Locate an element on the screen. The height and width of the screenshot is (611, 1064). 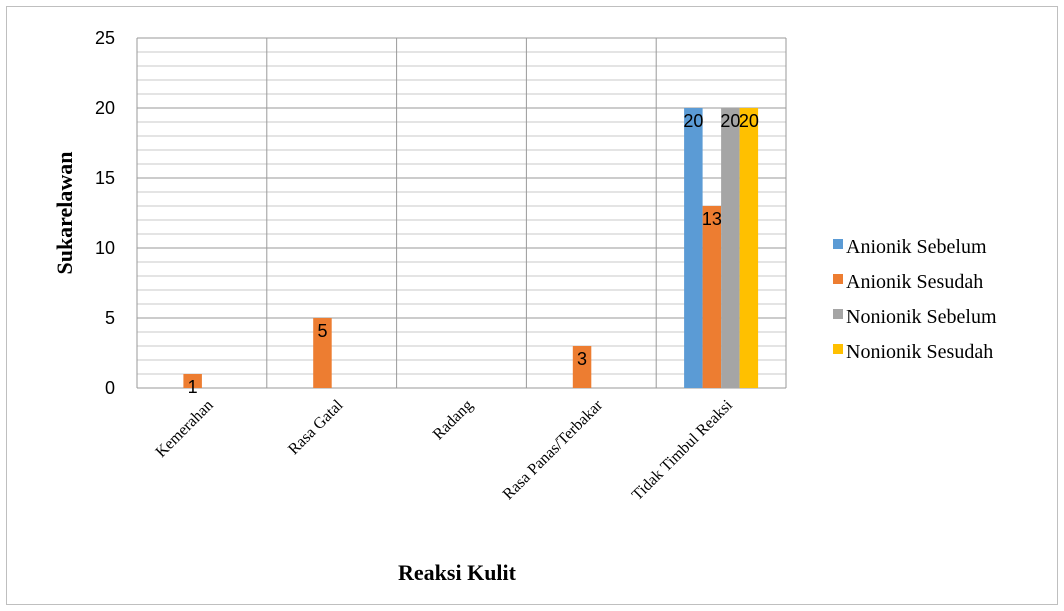
x-tick-label: Kemerahan is located at coordinates (185, 429).